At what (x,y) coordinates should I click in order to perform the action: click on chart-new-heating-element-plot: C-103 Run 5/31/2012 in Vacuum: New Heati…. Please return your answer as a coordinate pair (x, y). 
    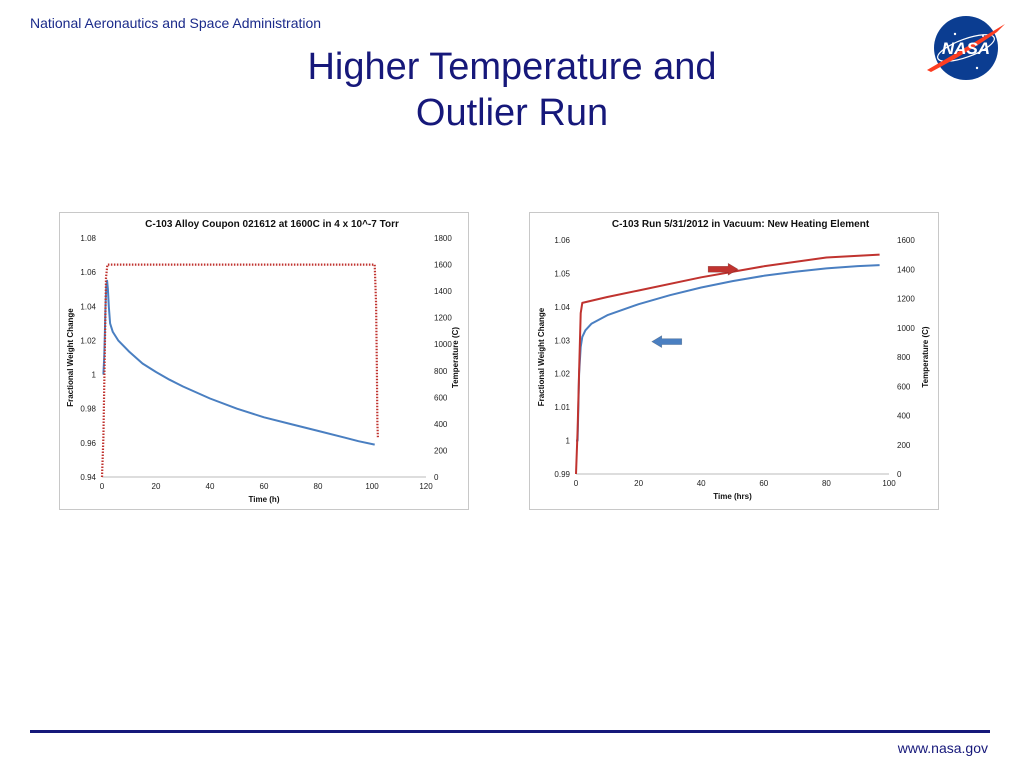
    Looking at the image, I should click on (733, 360).